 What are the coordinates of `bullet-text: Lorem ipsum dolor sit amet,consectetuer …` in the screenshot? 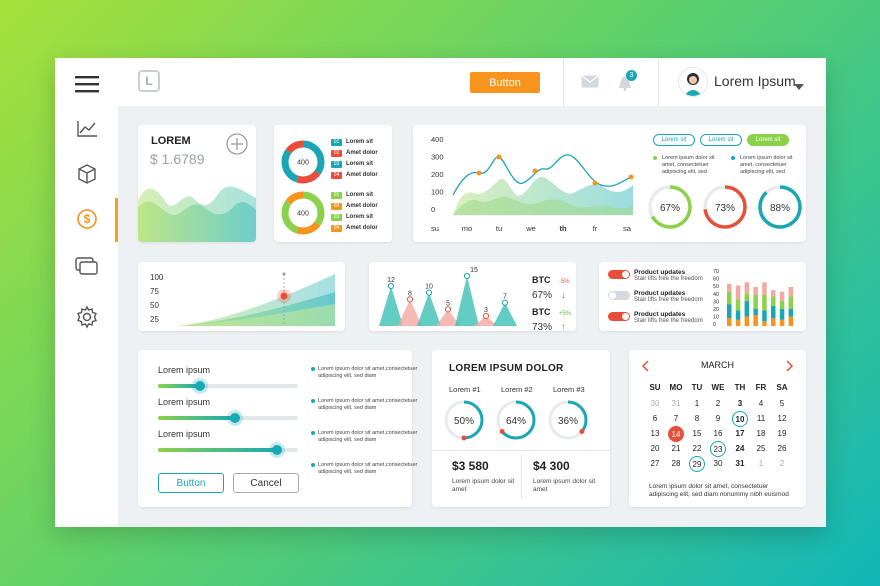 It's located at (368, 404).